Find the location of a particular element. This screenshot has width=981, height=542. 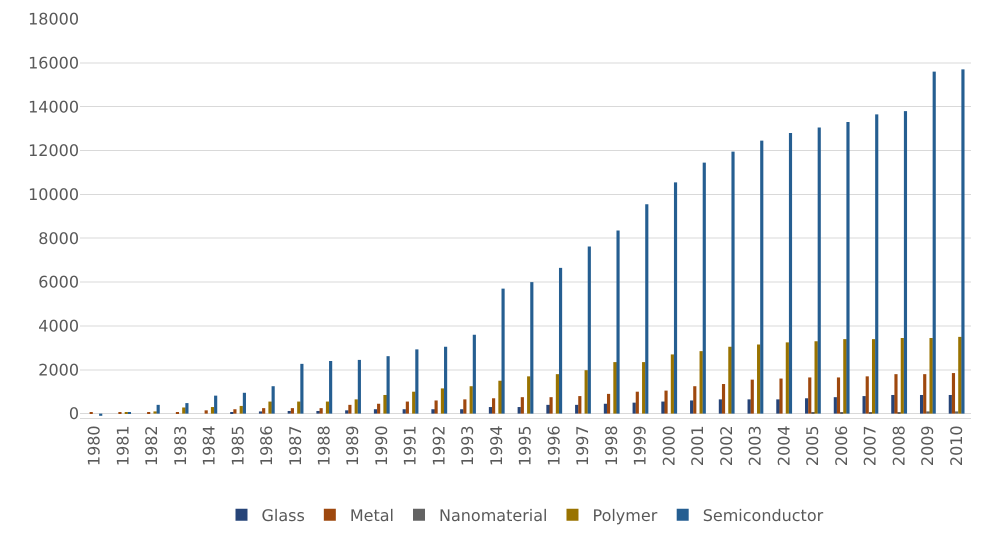

x-tick-label: 1998 is located at coordinates (611, 445).